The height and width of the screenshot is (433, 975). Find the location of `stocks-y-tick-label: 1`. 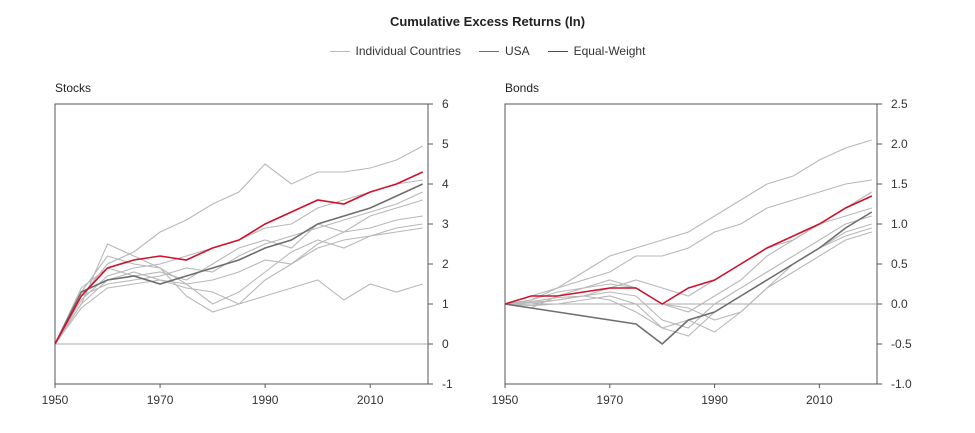

stocks-y-tick-label: 1 is located at coordinates (445, 304).